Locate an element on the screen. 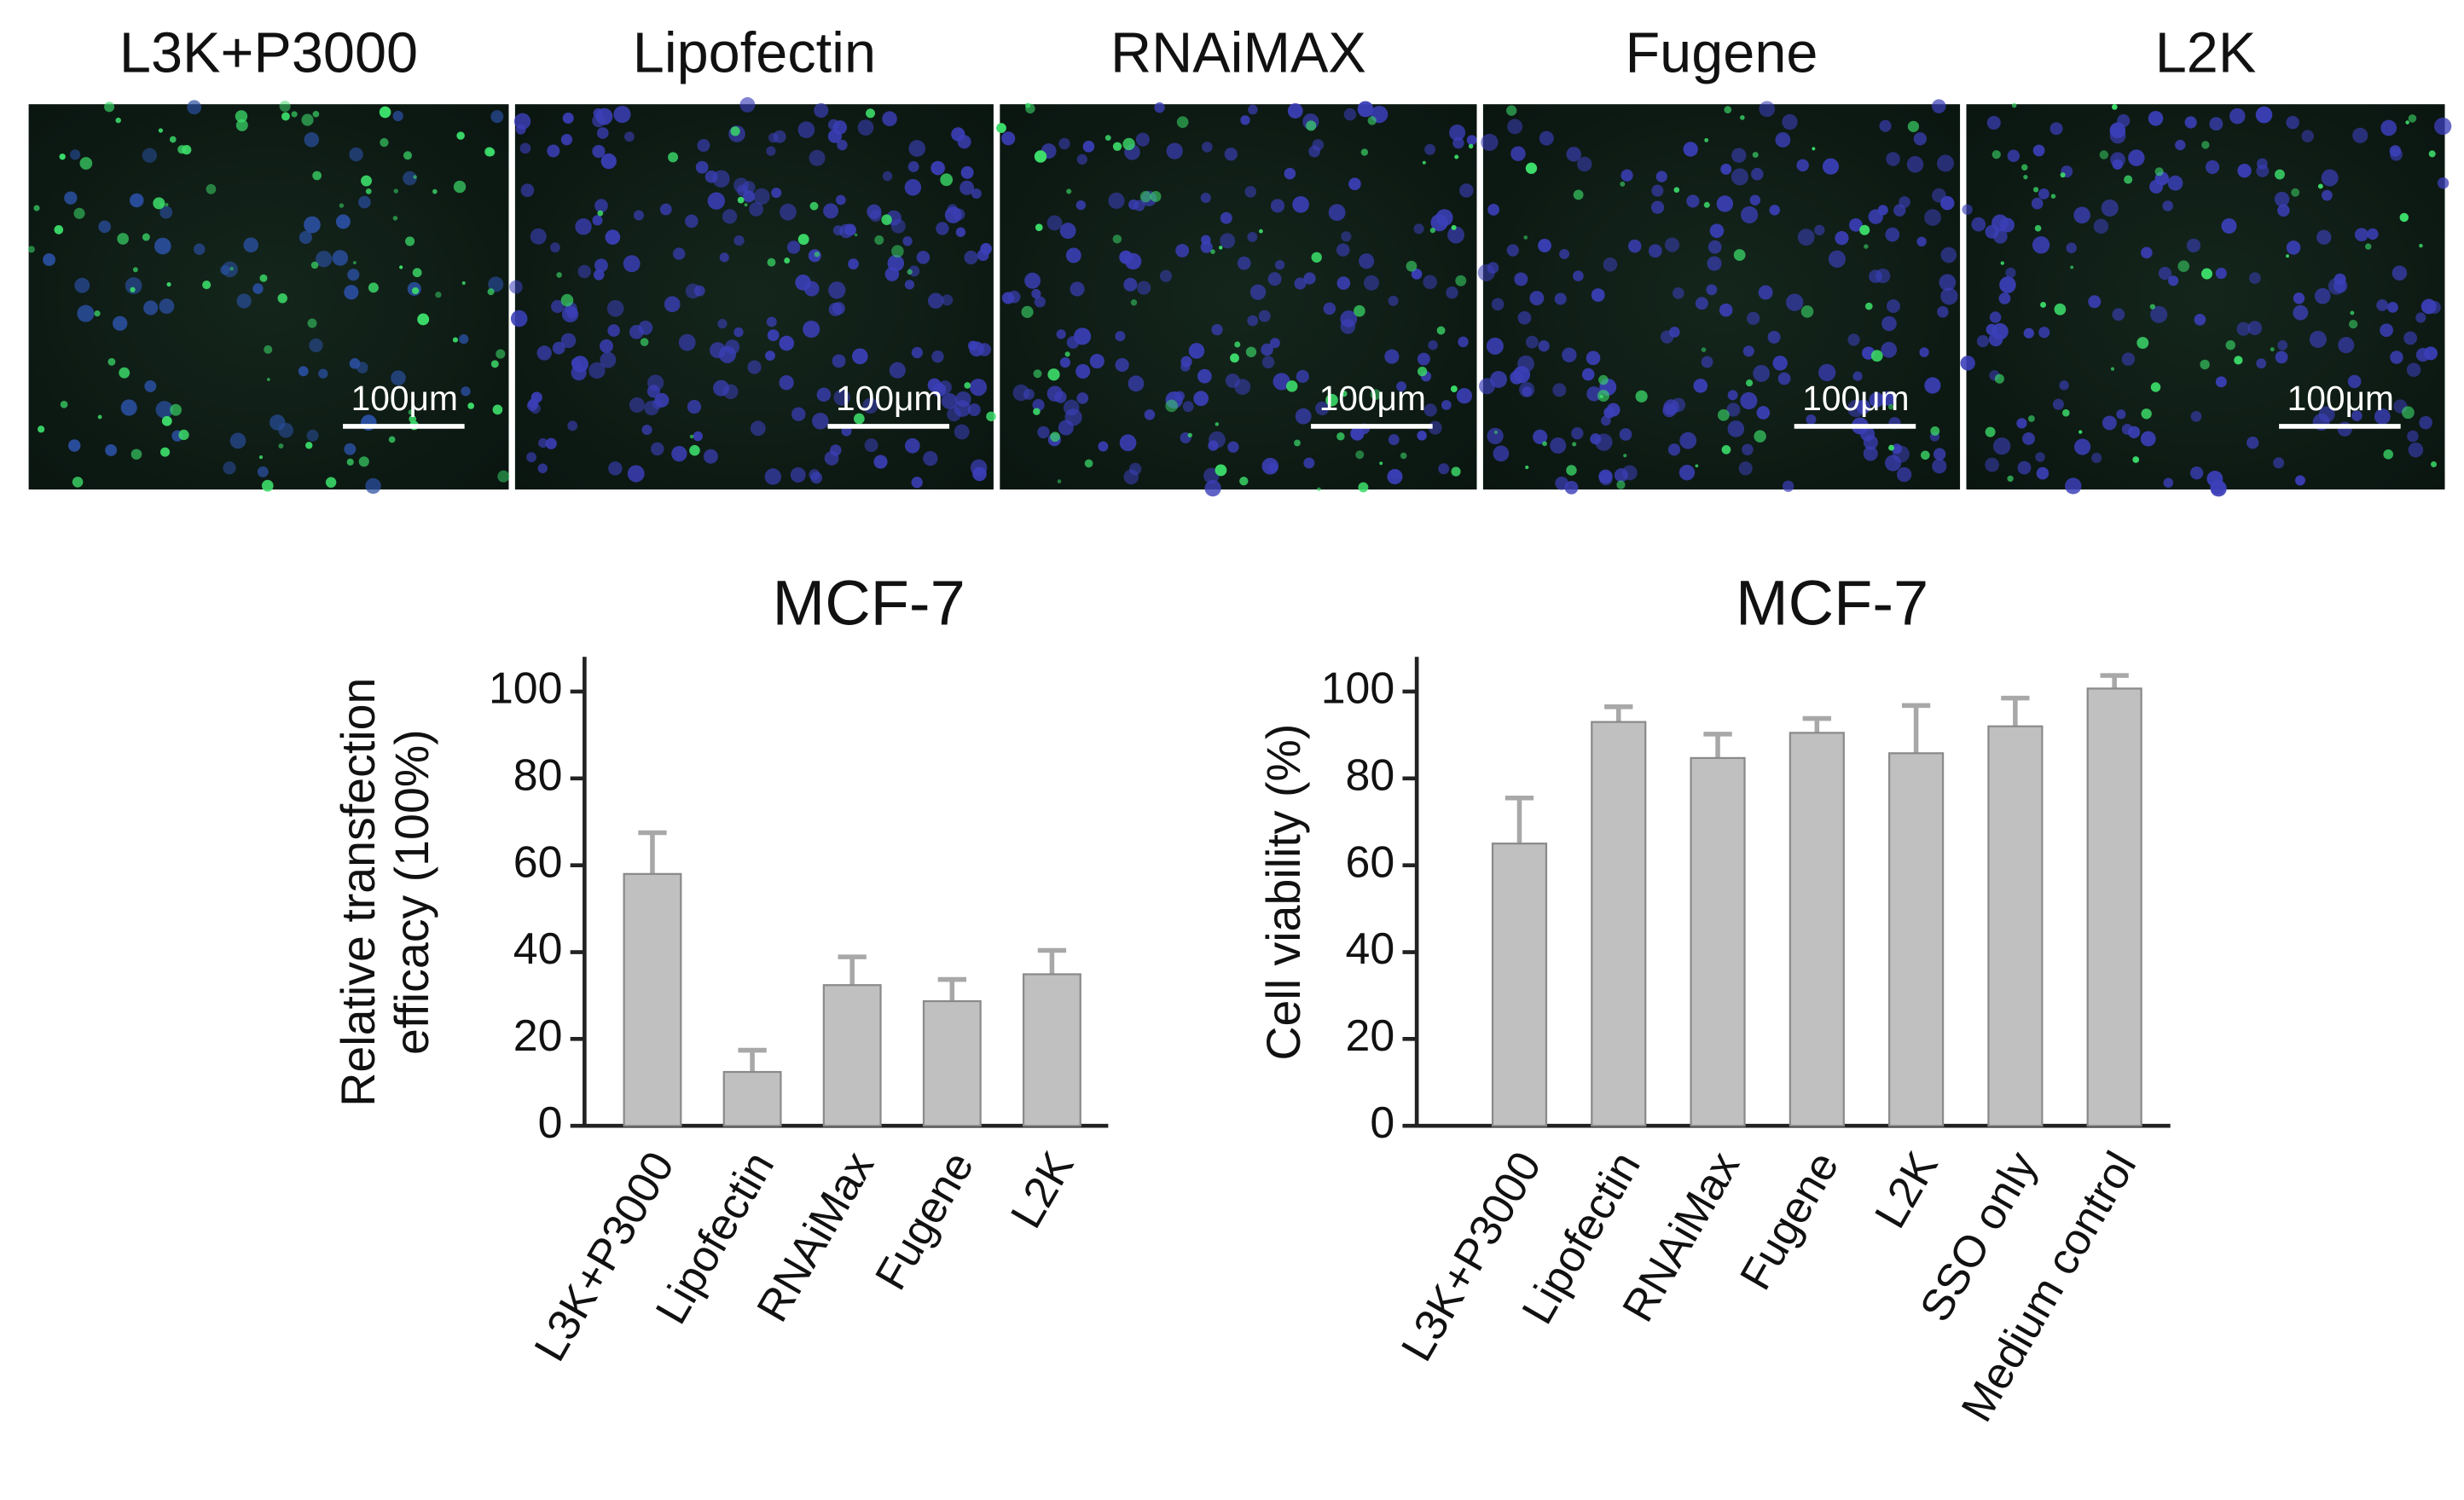 This screenshot has height=1500, width=2464. y-tick-label: 60 is located at coordinates (1370, 861).